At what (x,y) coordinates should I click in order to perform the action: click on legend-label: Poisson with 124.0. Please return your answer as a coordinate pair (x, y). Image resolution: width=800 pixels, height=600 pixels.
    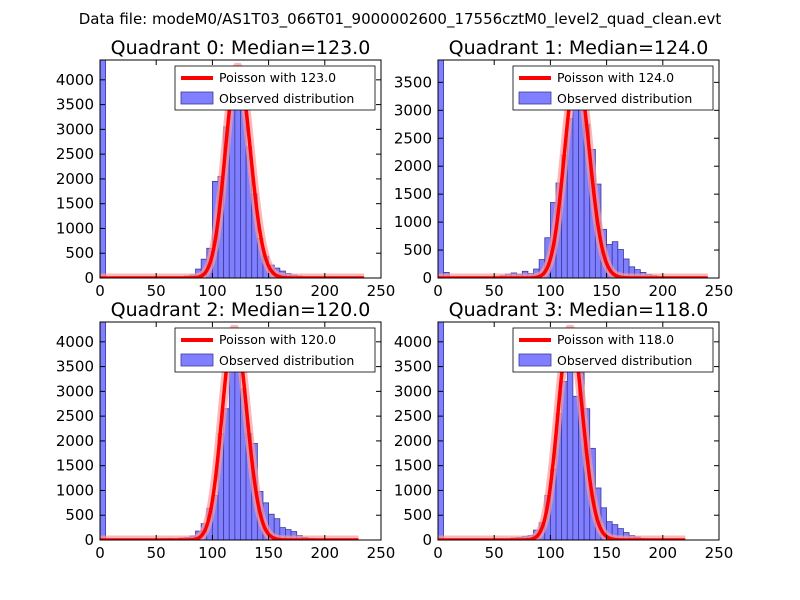
    Looking at the image, I should click on (615, 77).